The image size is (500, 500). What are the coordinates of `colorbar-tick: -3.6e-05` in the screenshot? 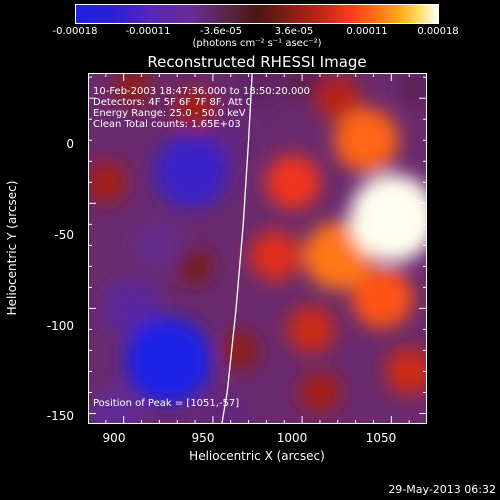 It's located at (221, 31).